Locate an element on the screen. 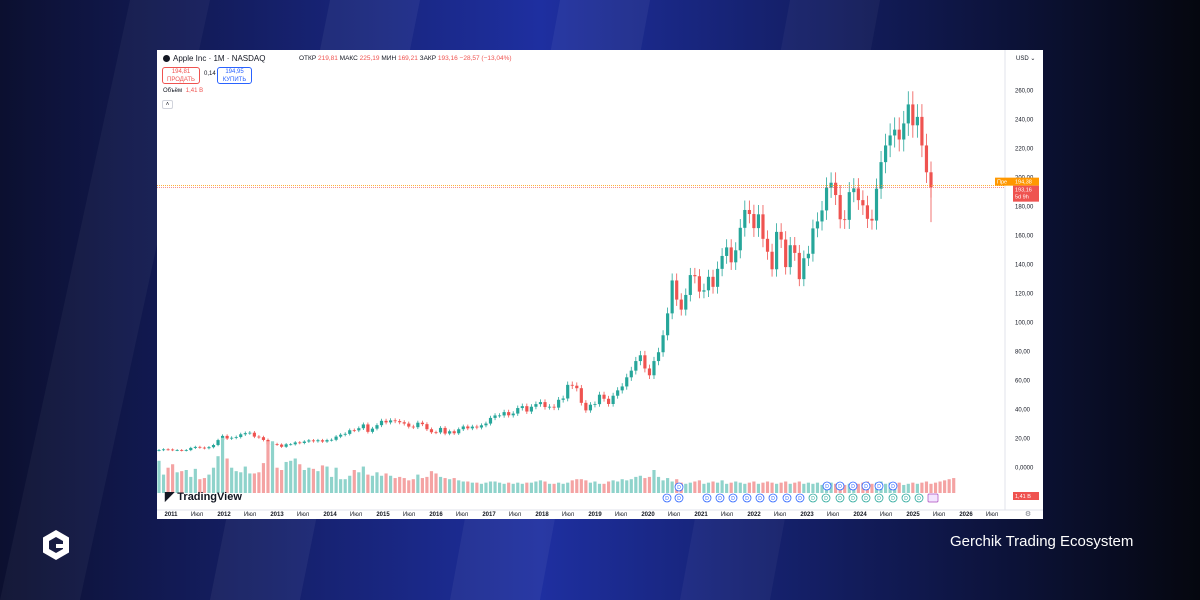  chart-settings-icon: ⚙ is located at coordinates (1028, 514).